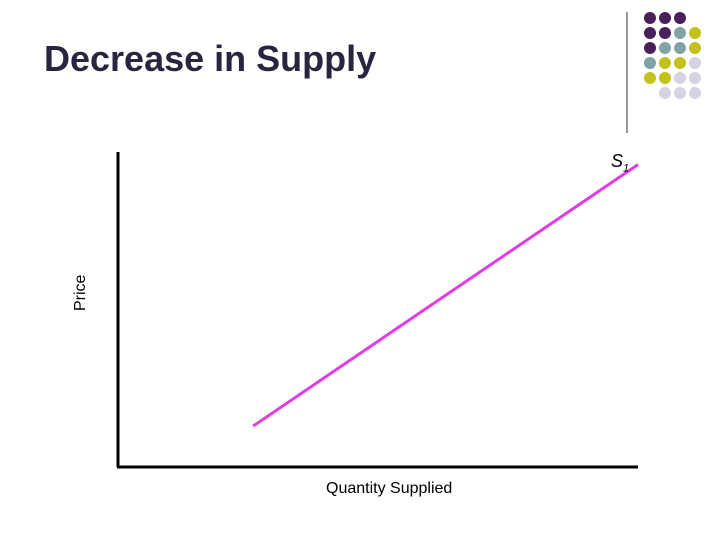 The height and width of the screenshot is (540, 720). What do you see at coordinates (389, 488) in the screenshot?
I see `x-axis-label: Quantity Supplied` at bounding box center [389, 488].